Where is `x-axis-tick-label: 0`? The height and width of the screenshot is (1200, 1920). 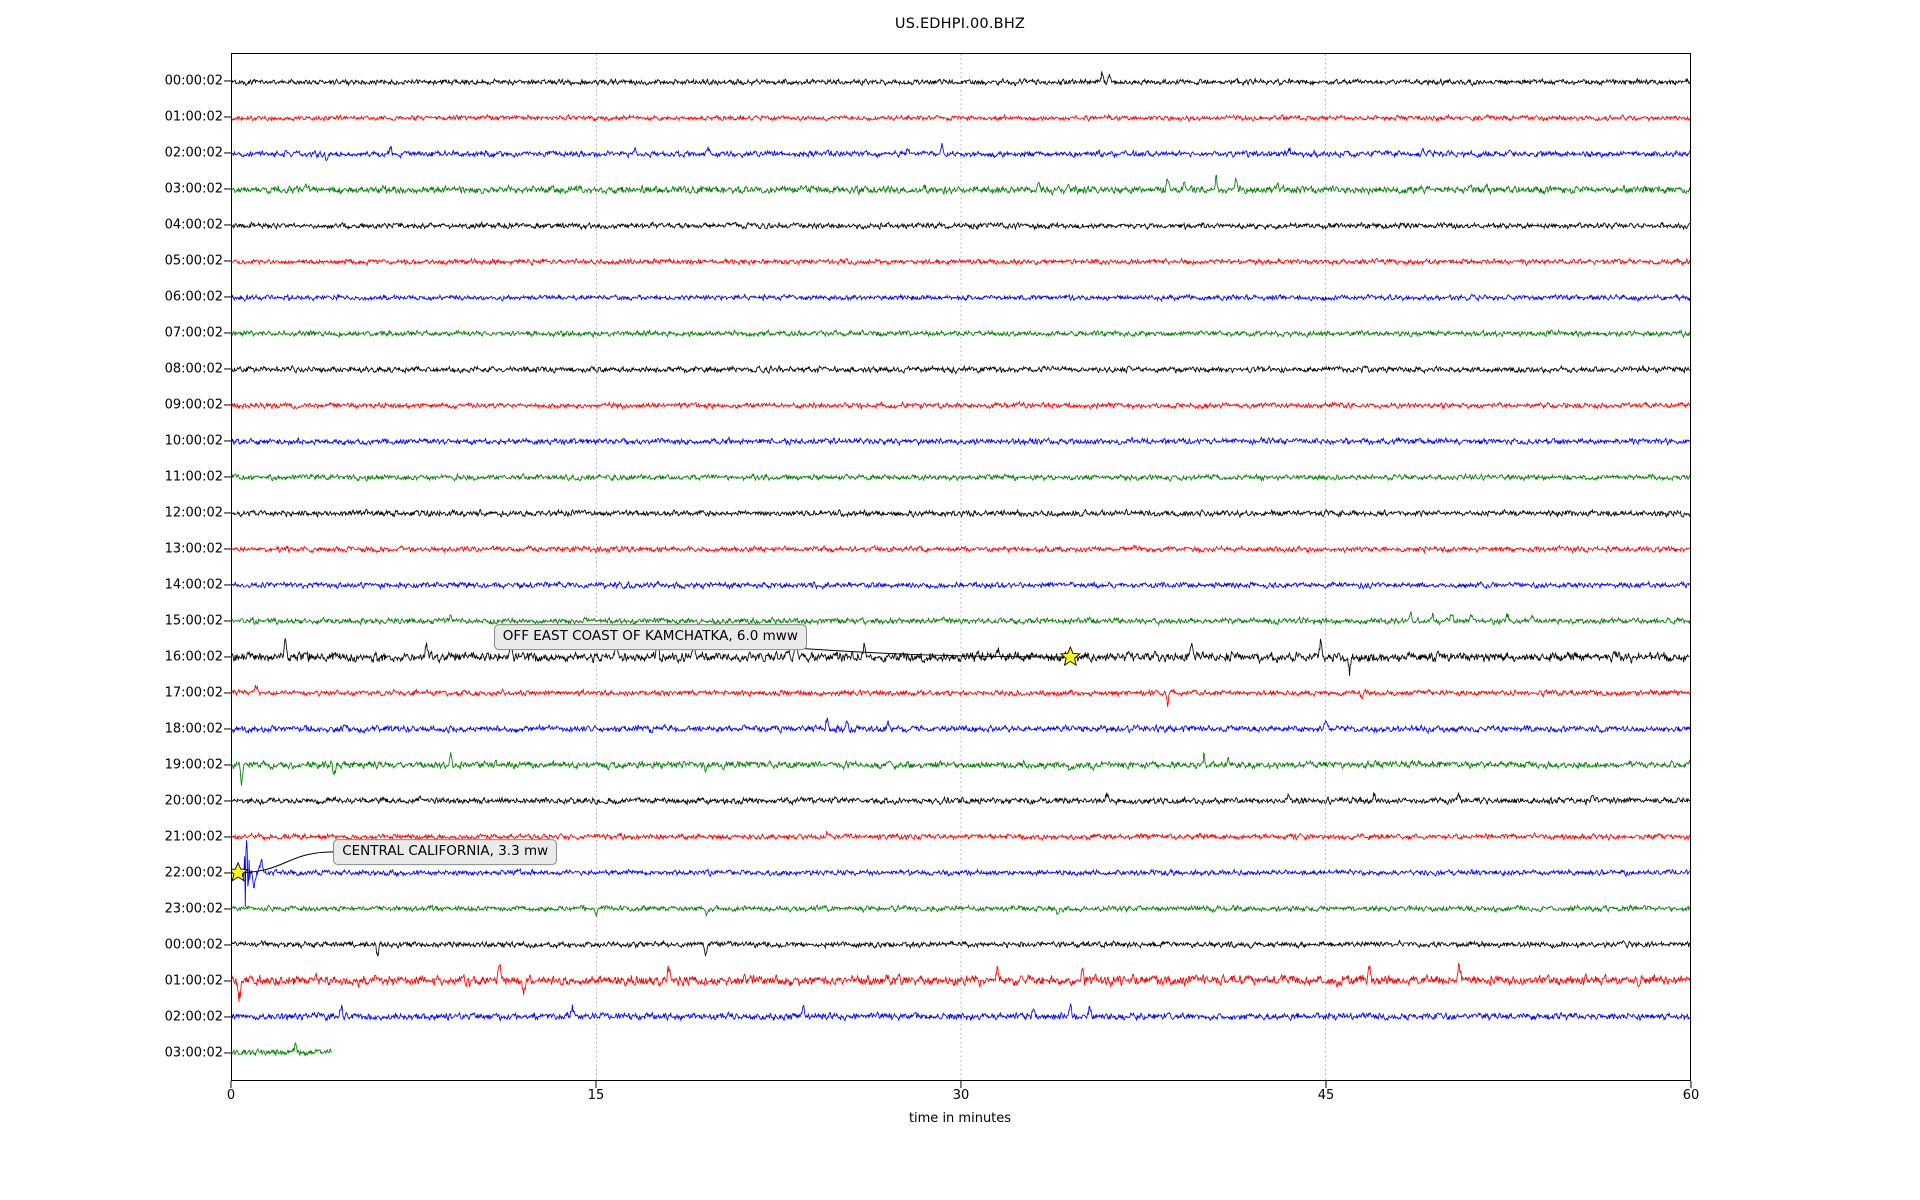 x-axis-tick-label: 0 is located at coordinates (231, 1095).